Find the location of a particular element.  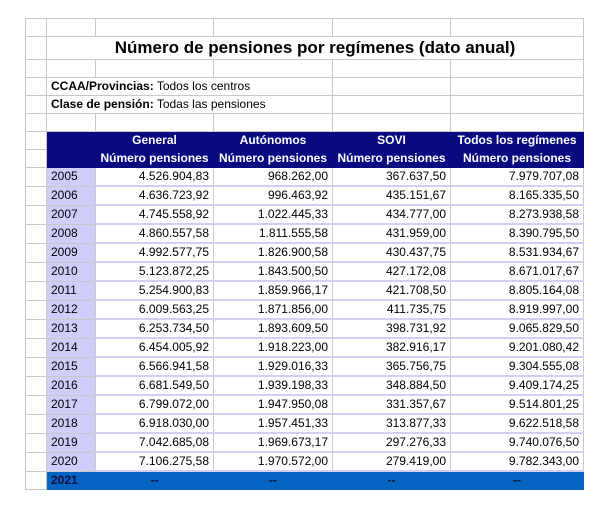

year-cell: 2005 is located at coordinates (71, 177).